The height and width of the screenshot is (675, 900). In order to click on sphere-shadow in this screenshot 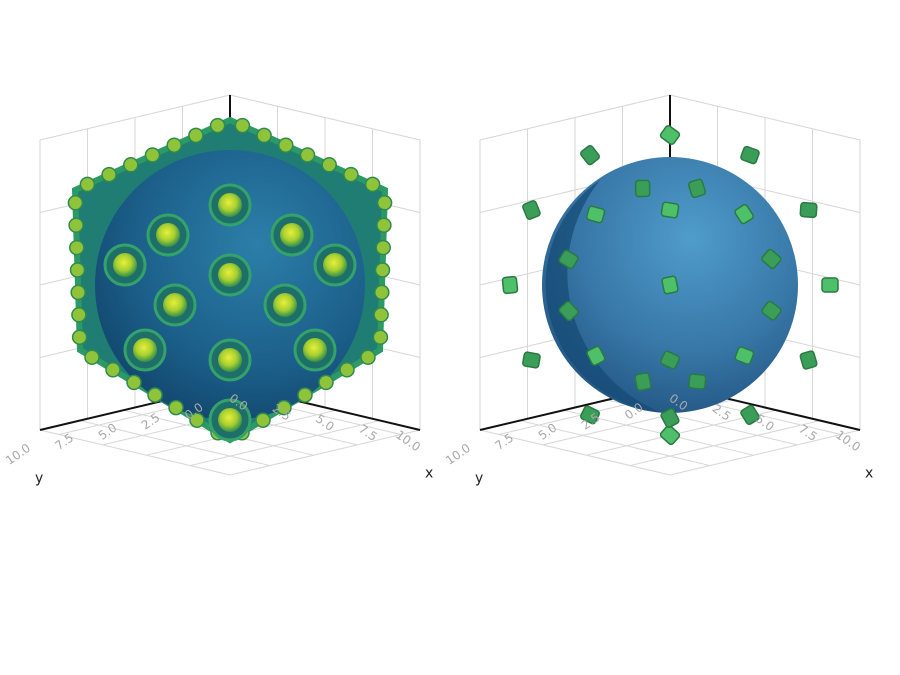, I will do `click(602, 296)`.